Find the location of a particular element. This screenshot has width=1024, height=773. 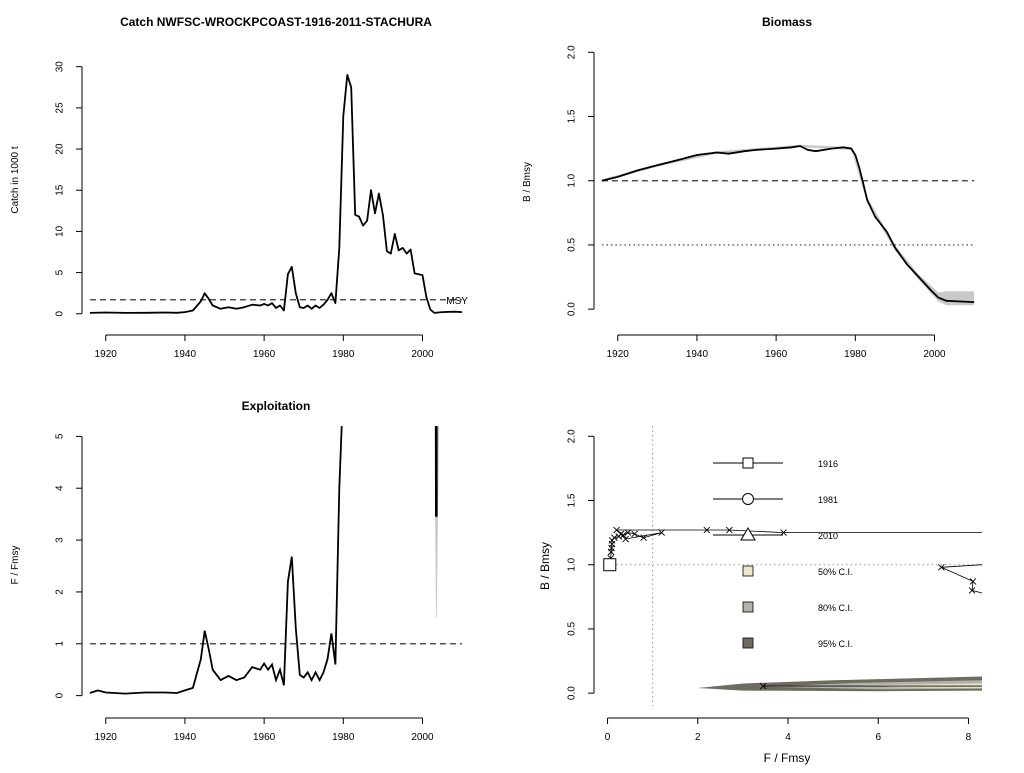

kobe-x-tick-label: 8 is located at coordinates (969, 737).